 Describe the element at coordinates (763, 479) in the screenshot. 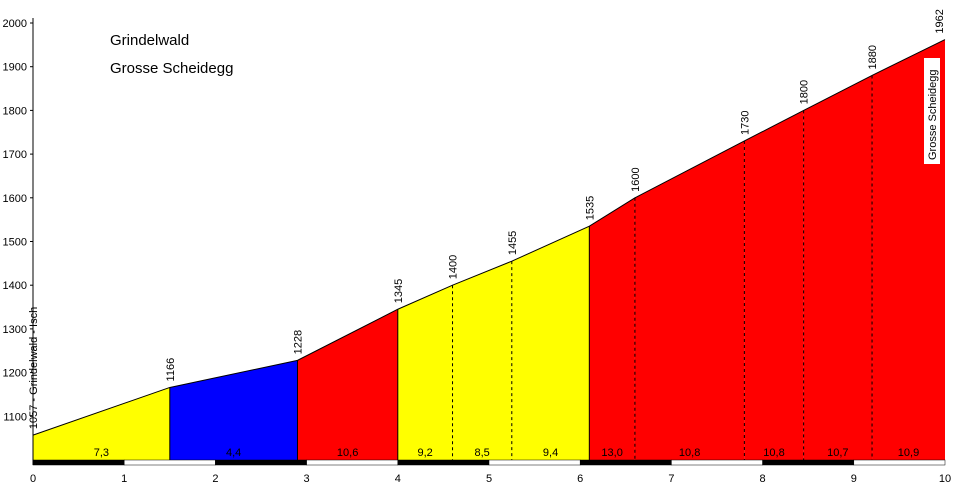

I see `x-tick-label: 8` at that location.